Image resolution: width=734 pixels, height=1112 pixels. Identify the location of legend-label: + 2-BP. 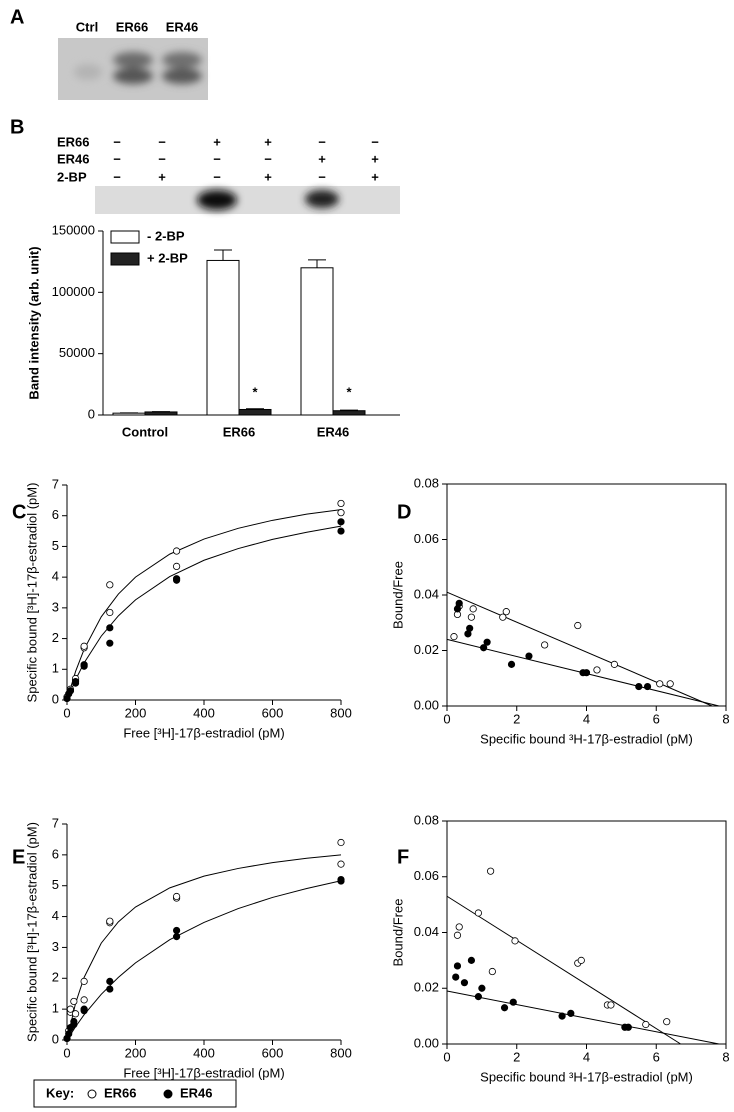
(167, 257).